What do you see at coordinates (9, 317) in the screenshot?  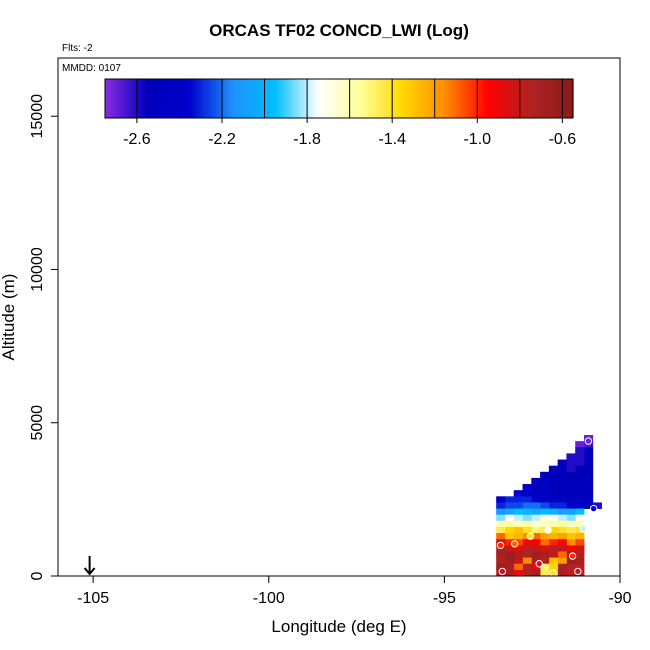 I see `y-axis-label: Altitude (m)` at bounding box center [9, 317].